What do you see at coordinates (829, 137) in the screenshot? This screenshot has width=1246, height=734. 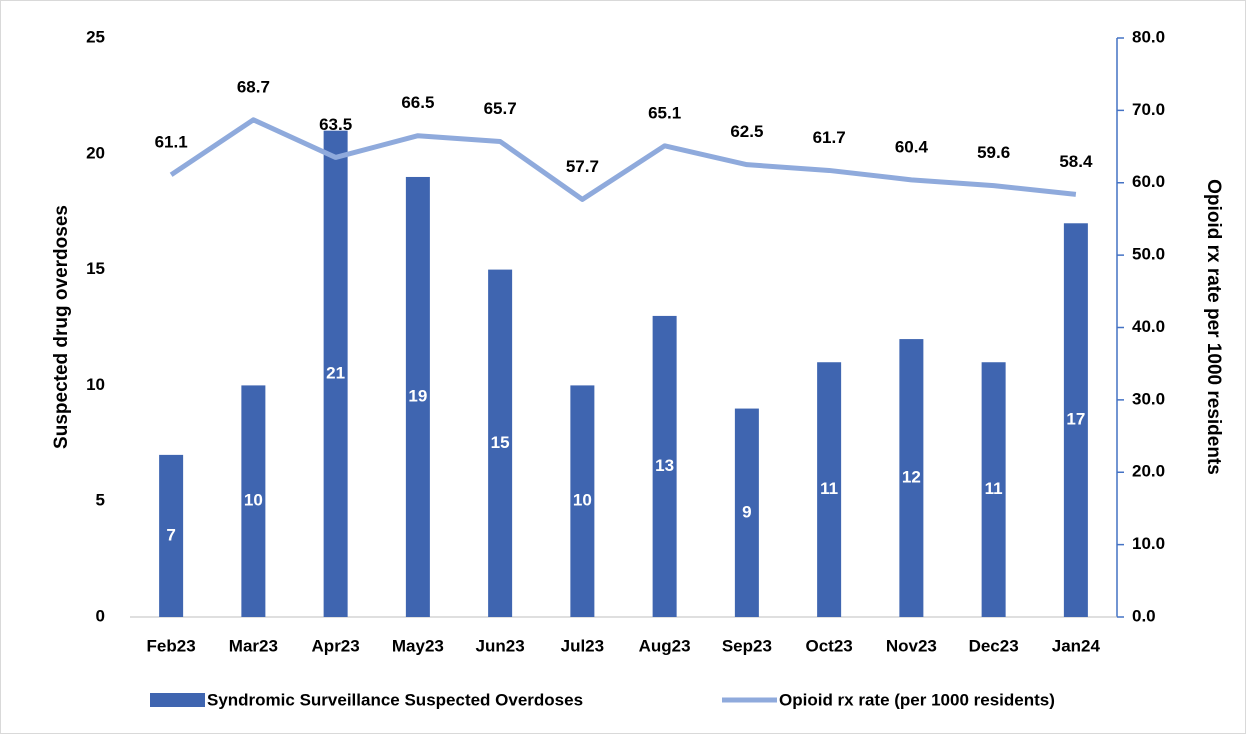 I see `line-value-label: 61.7` at bounding box center [829, 137].